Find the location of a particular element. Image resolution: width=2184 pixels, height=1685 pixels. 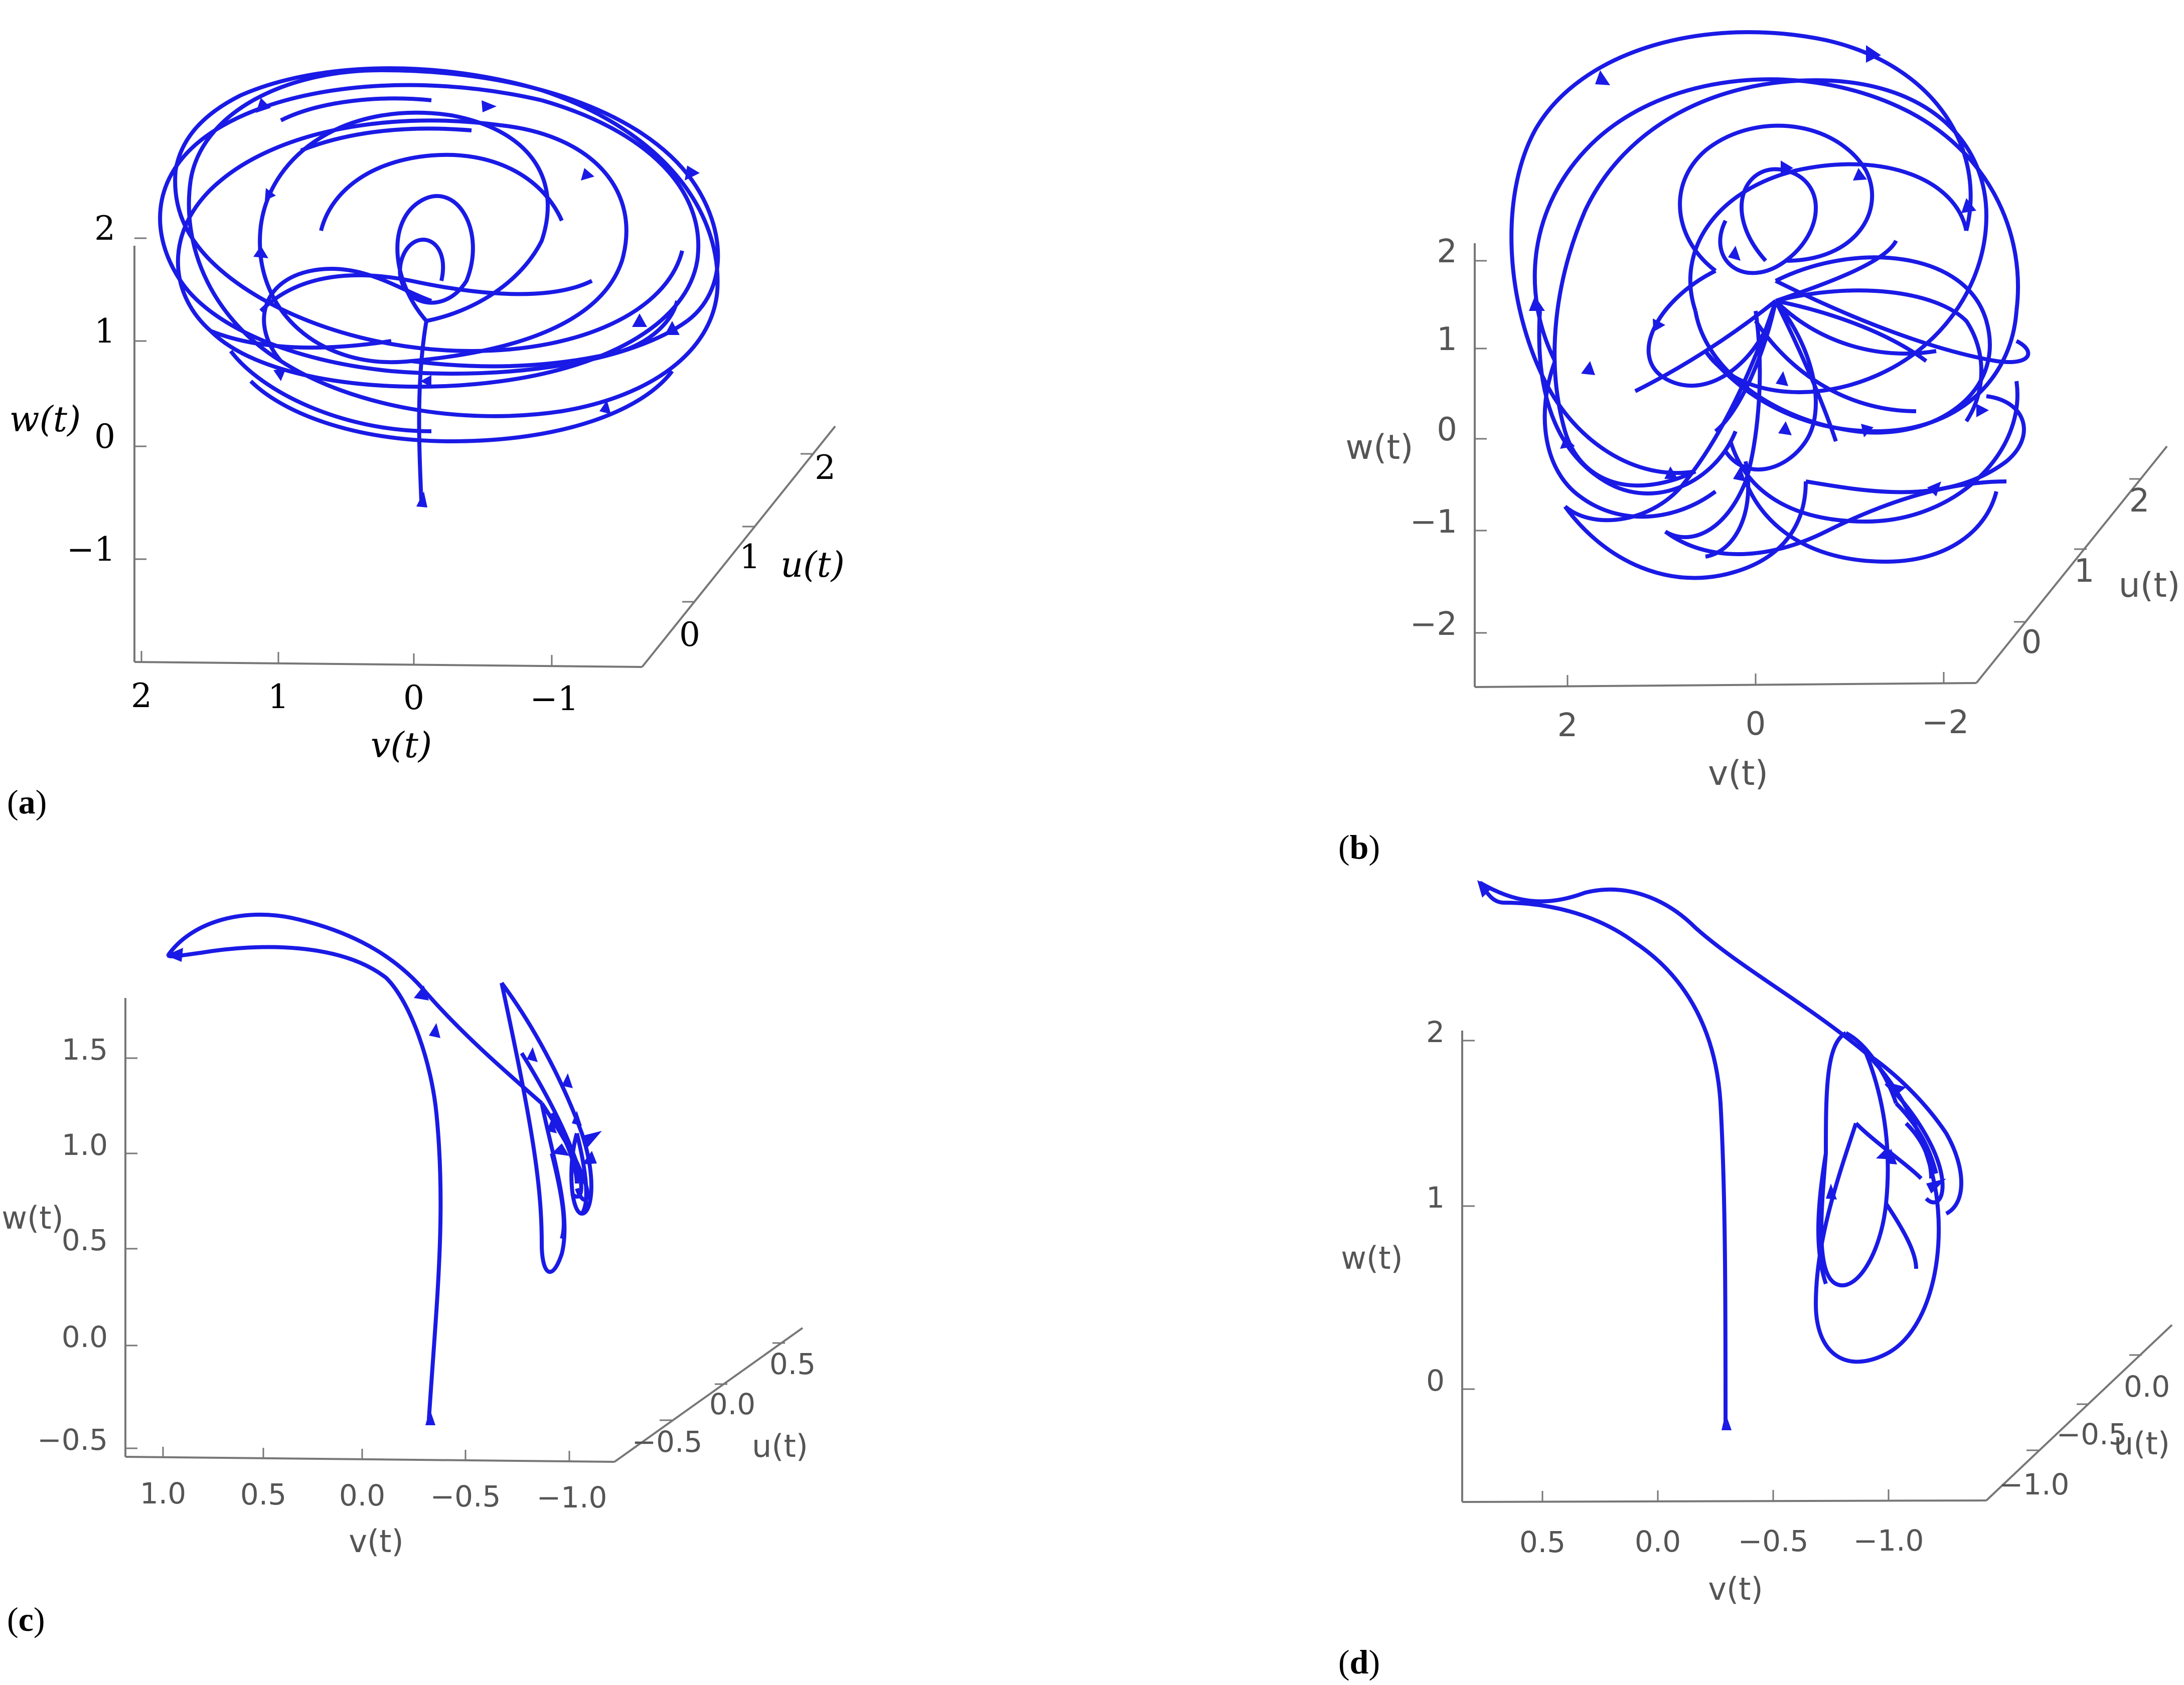

panel-c-v-tick-label: 0.5 is located at coordinates (263, 1494).